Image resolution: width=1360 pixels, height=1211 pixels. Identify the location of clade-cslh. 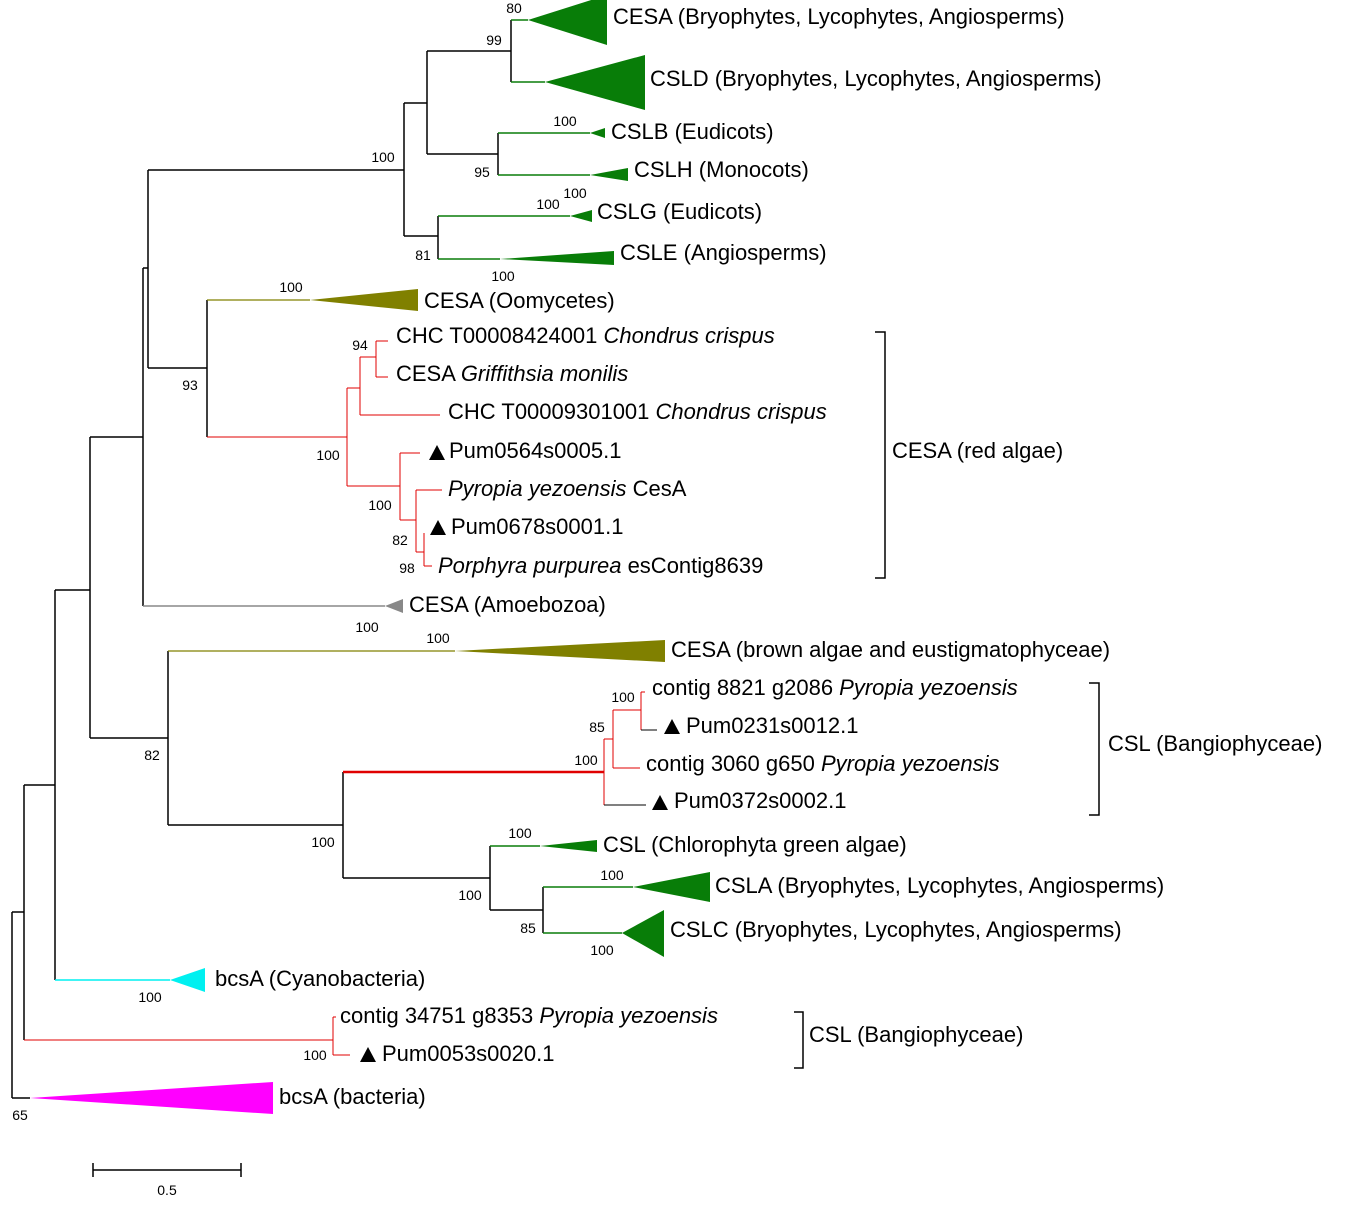
(609, 174).